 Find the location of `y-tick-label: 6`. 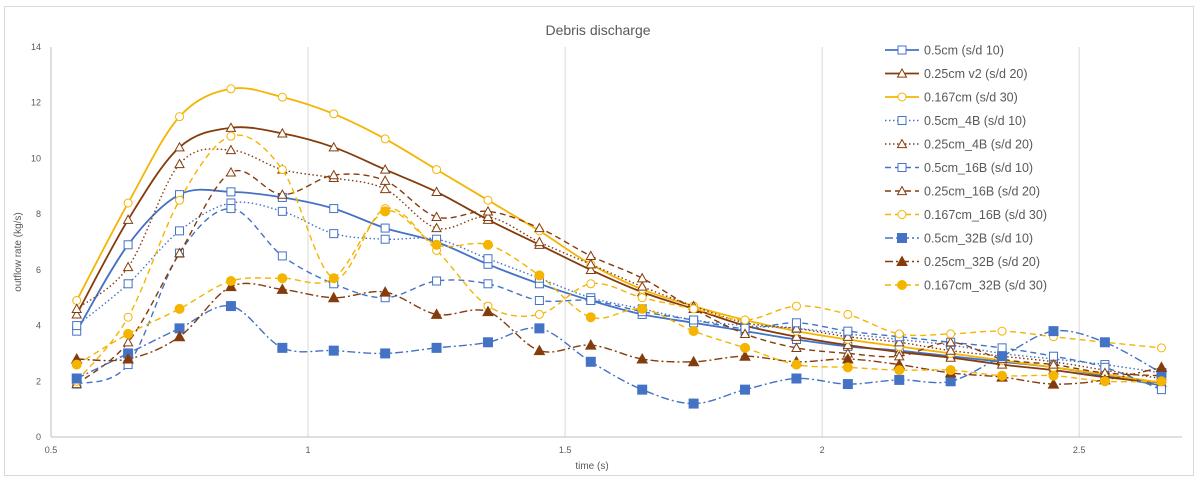

y-tick-label: 6 is located at coordinates (38, 270).